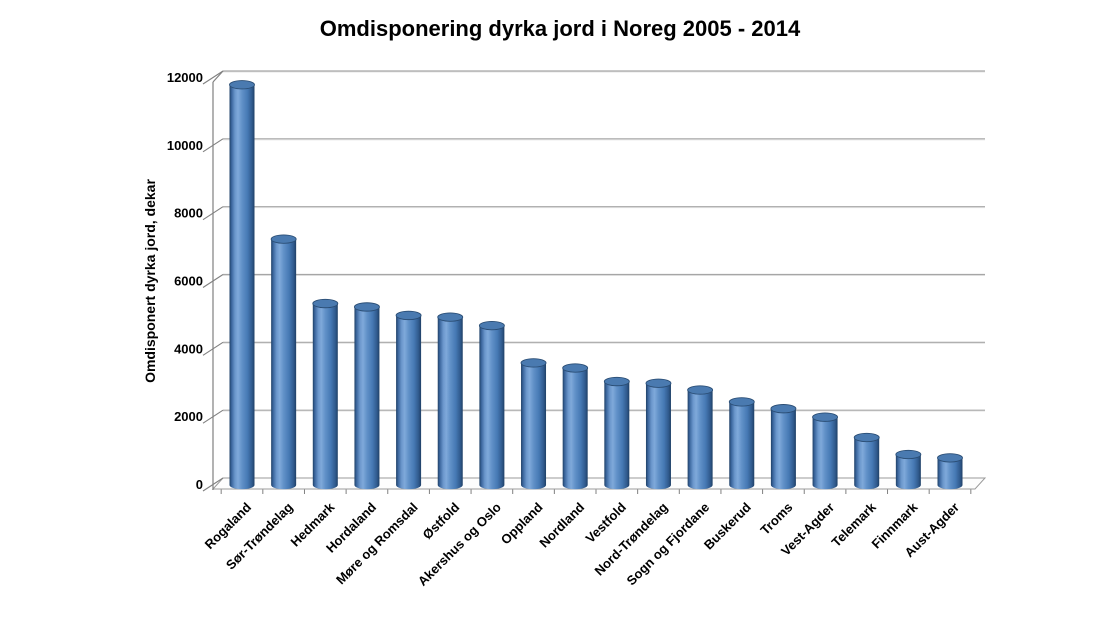 The width and height of the screenshot is (1120, 630). I want to click on value-axis-ticks, so click(213, 281).